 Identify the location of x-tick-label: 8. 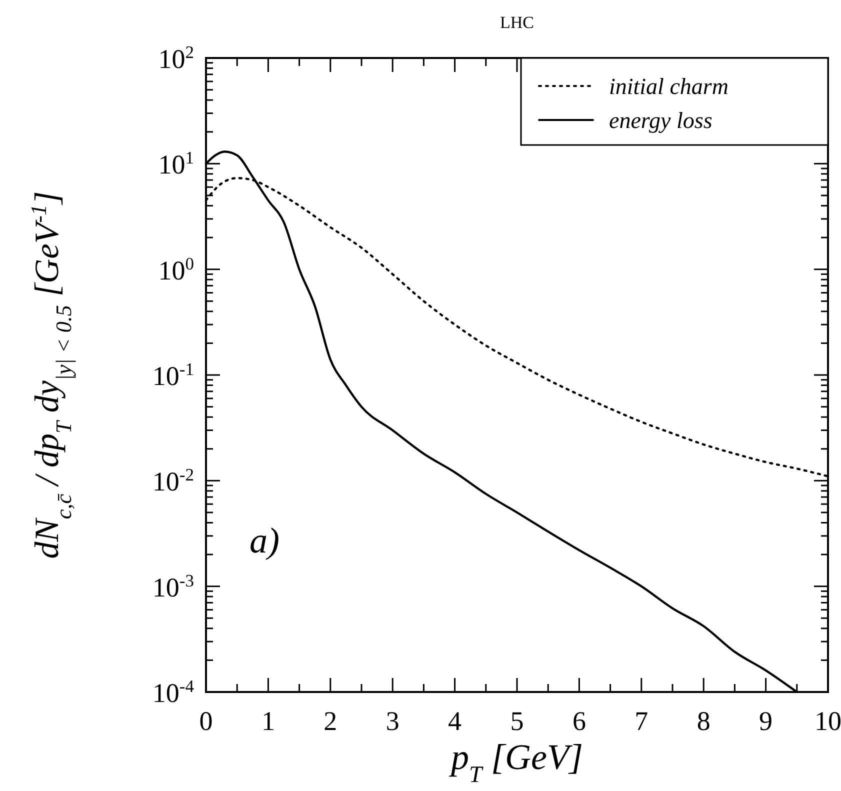
(703, 721).